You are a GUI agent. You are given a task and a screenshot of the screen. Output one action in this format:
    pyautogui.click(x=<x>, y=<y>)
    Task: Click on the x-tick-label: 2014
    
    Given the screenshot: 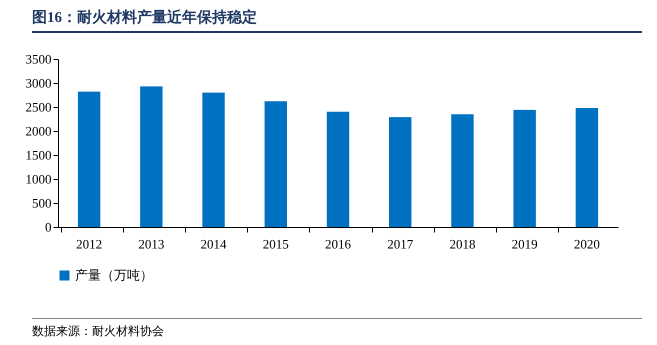 What is the action you would take?
    pyautogui.click(x=214, y=244)
    